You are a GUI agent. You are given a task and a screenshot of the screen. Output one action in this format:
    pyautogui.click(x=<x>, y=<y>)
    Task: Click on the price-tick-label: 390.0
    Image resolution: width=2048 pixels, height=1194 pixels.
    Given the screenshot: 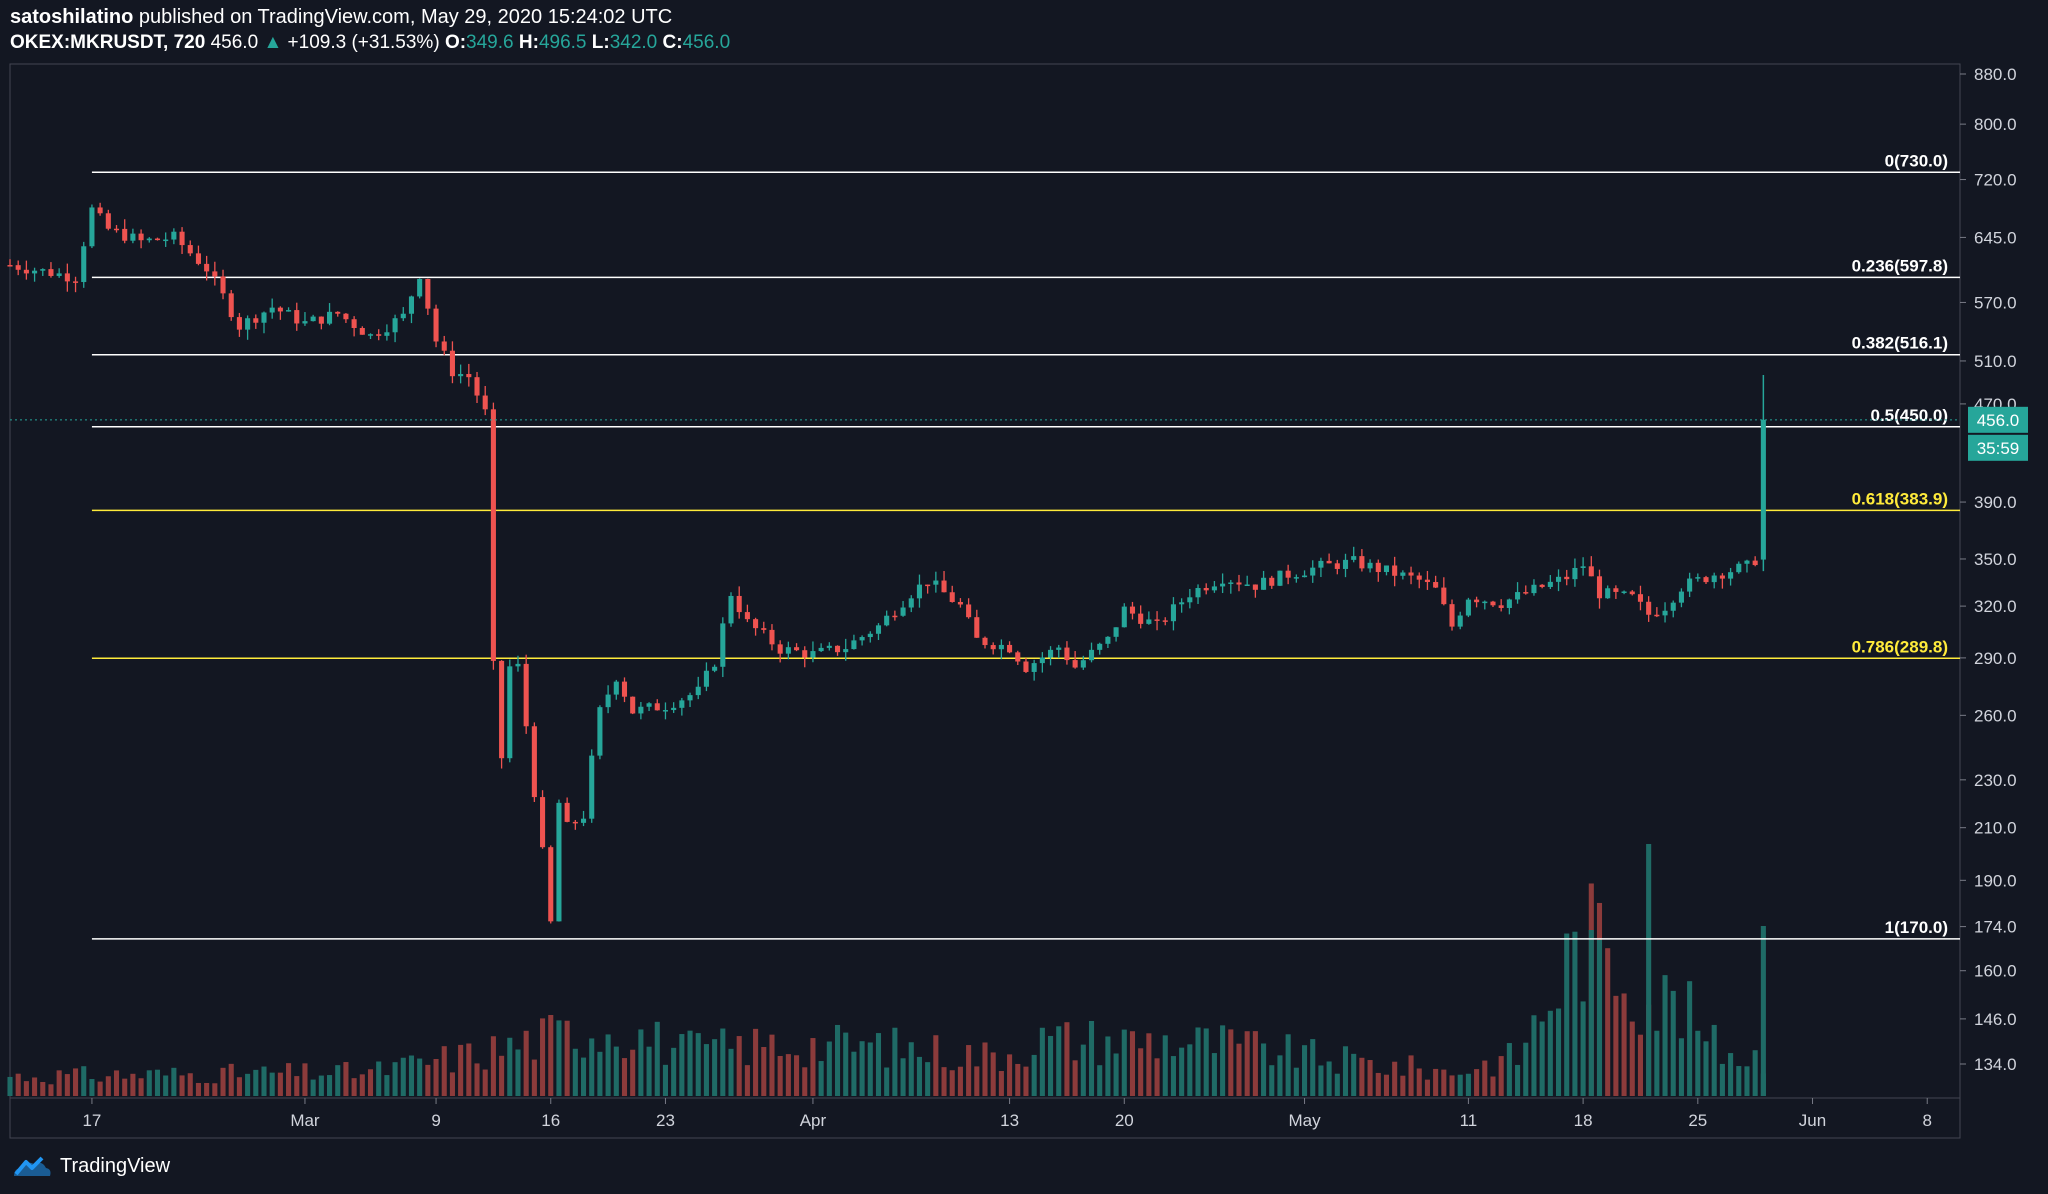 What is the action you would take?
    pyautogui.click(x=1995, y=502)
    